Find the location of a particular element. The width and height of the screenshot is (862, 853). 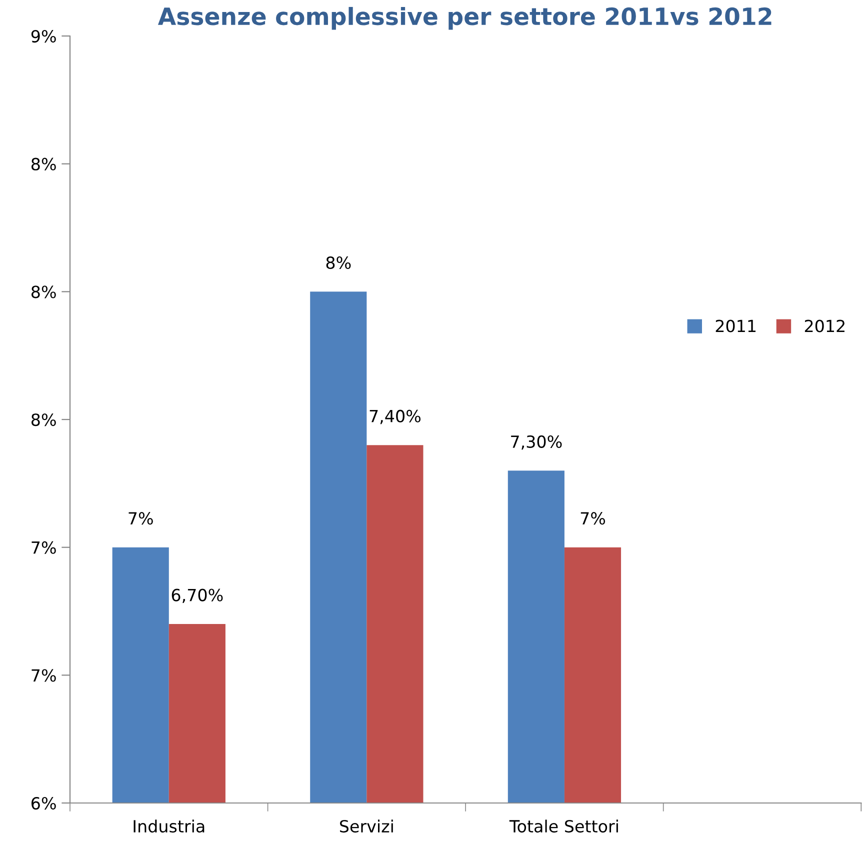

legend-label: 2012 is located at coordinates (824, 326).